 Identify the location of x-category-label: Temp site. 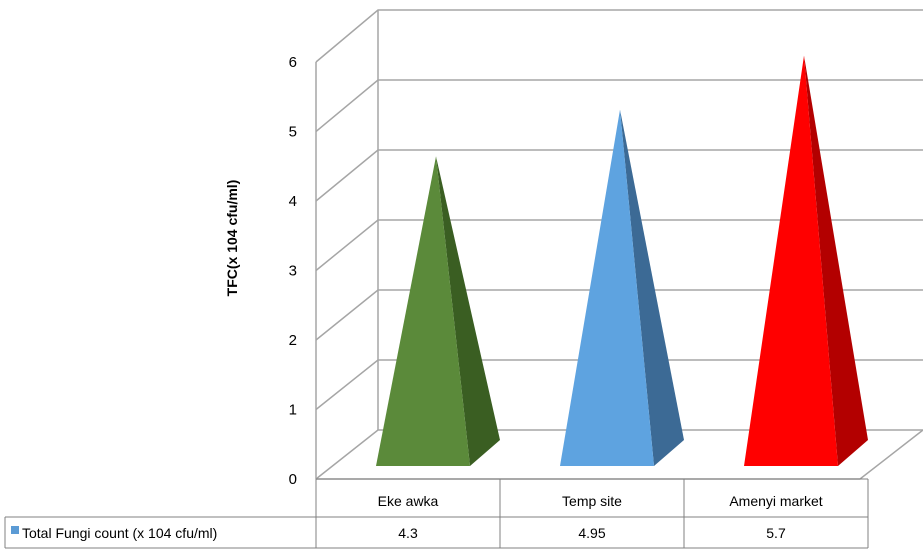
(592, 501).